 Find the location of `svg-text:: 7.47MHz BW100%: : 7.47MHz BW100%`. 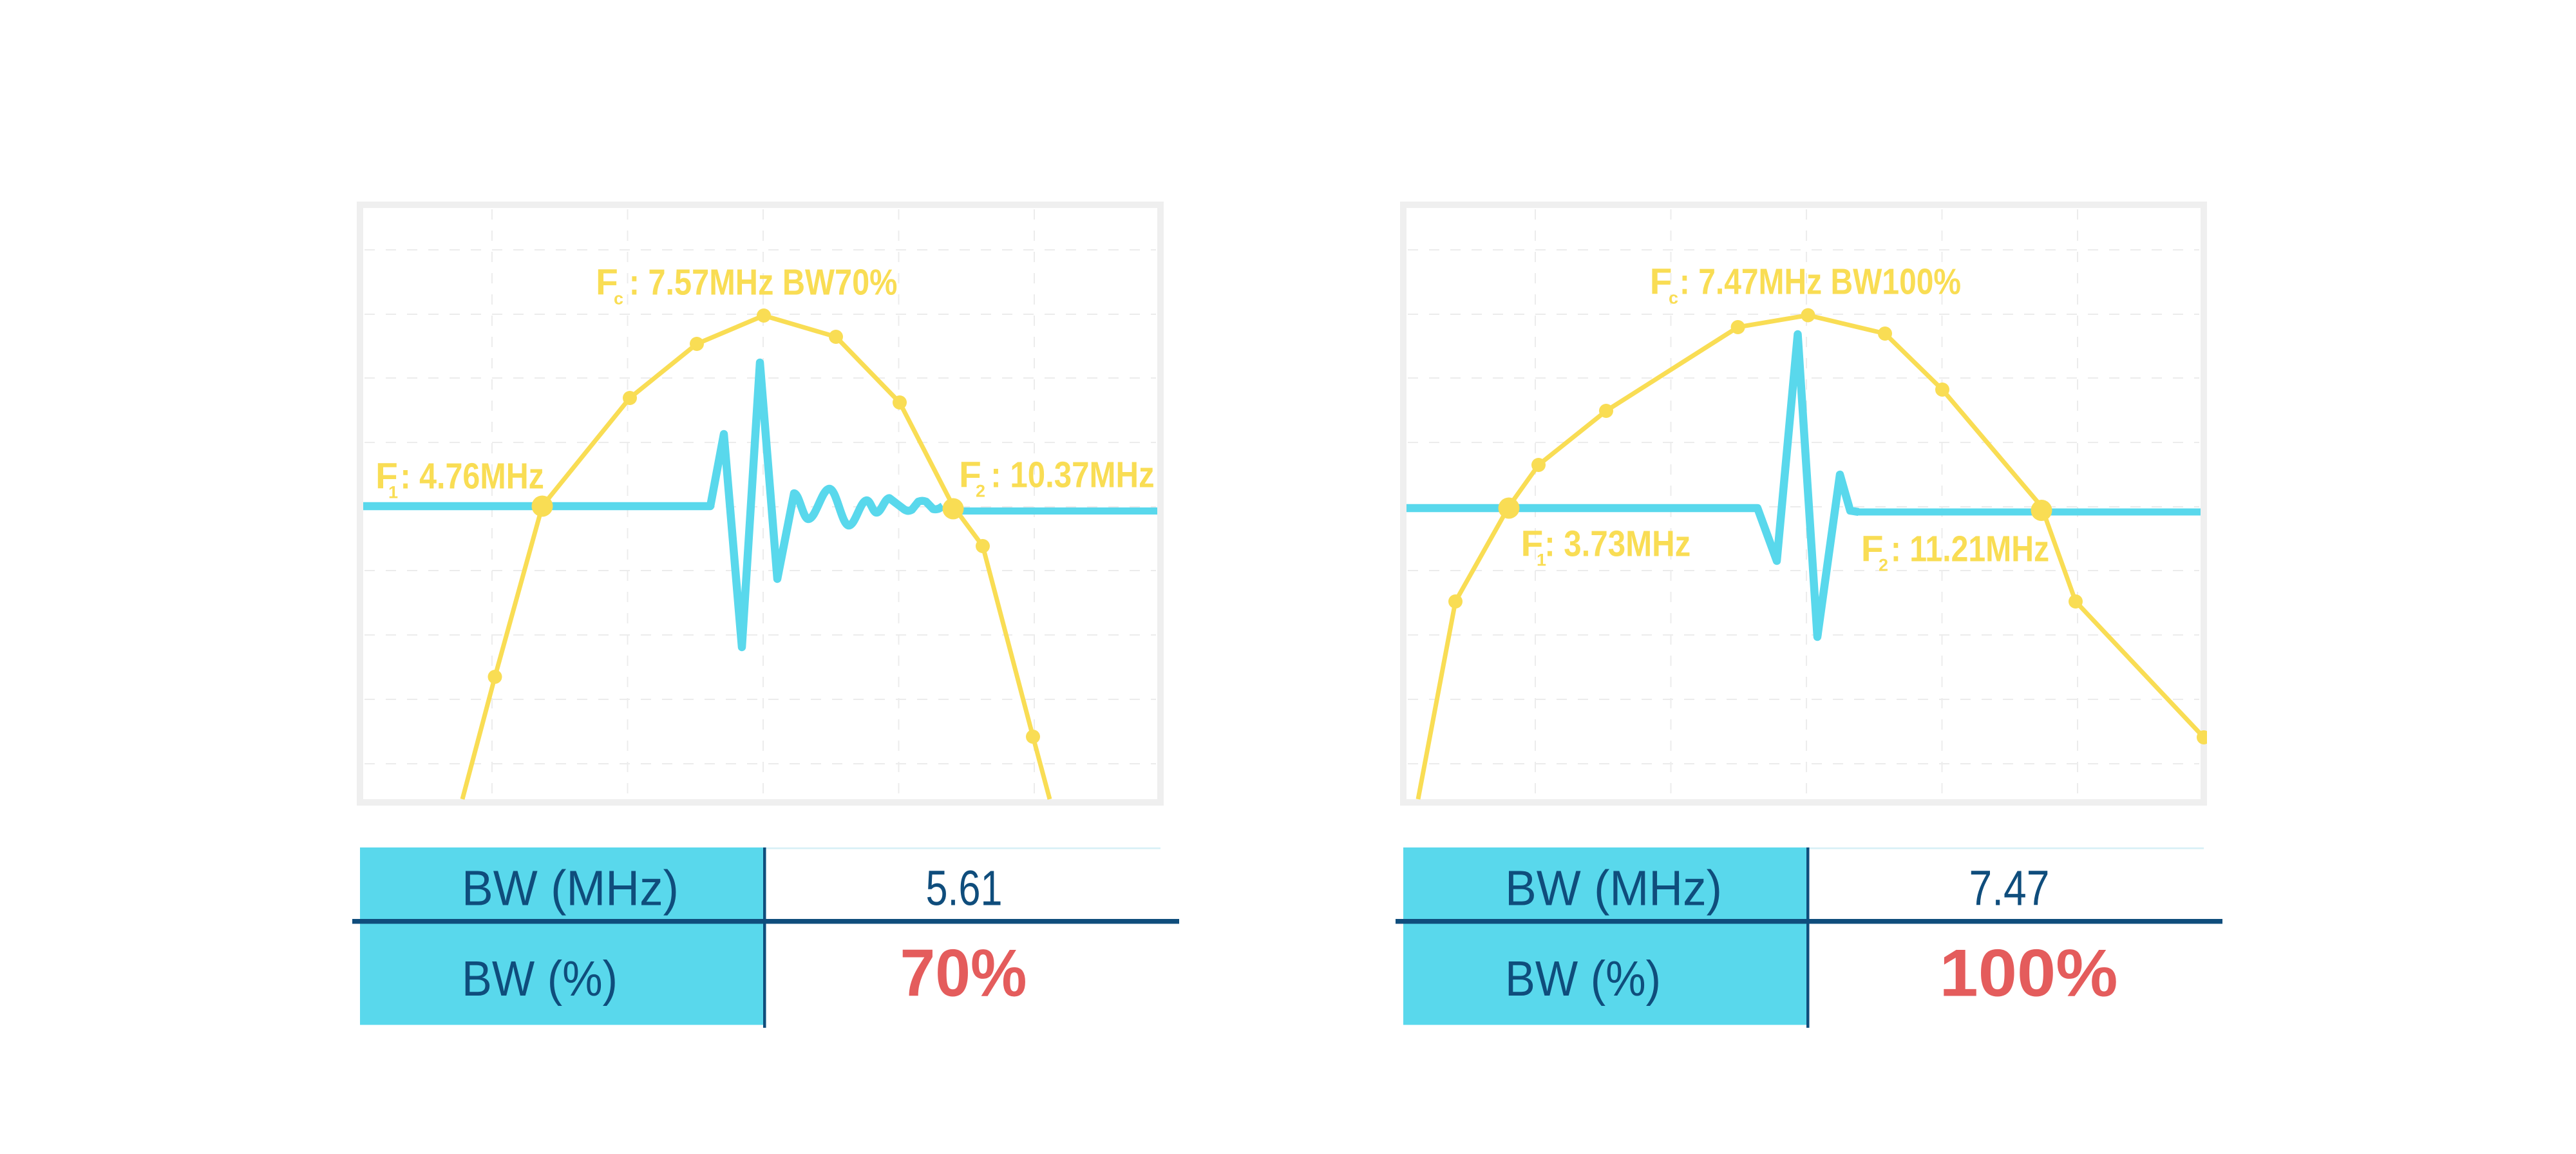

svg-text:: 7.47MHz BW100%: : 7.47MHz BW100% is located at coordinates (1820, 282).